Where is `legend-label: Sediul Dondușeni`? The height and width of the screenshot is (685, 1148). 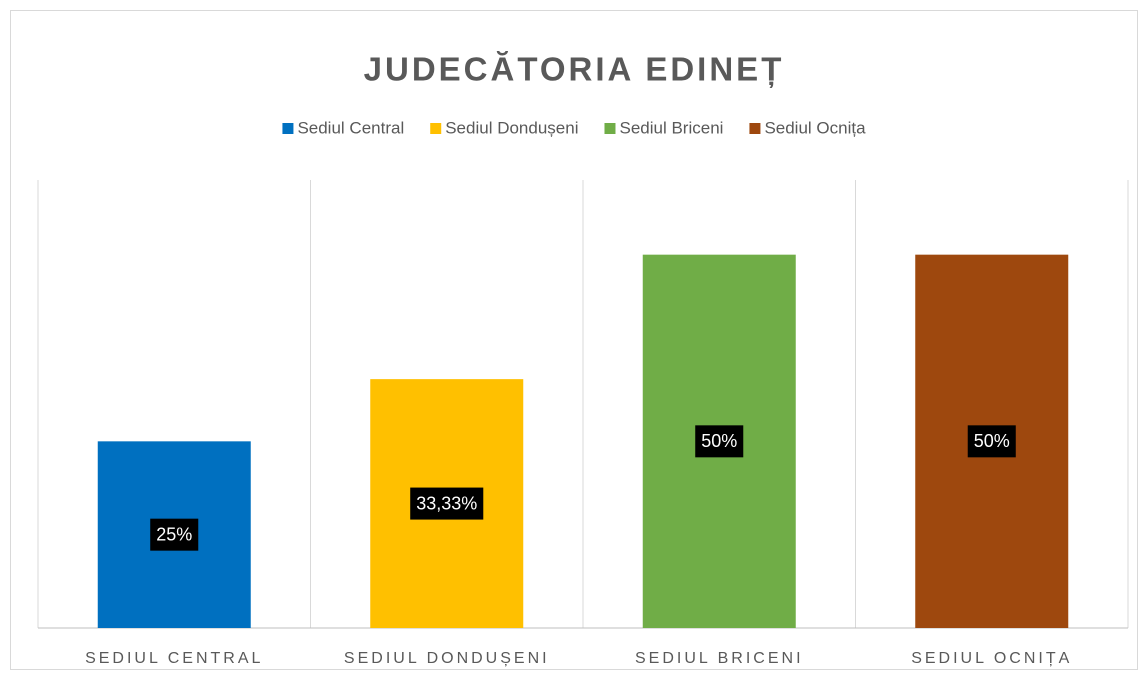
legend-label: Sediul Dondușeni is located at coordinates (511, 127).